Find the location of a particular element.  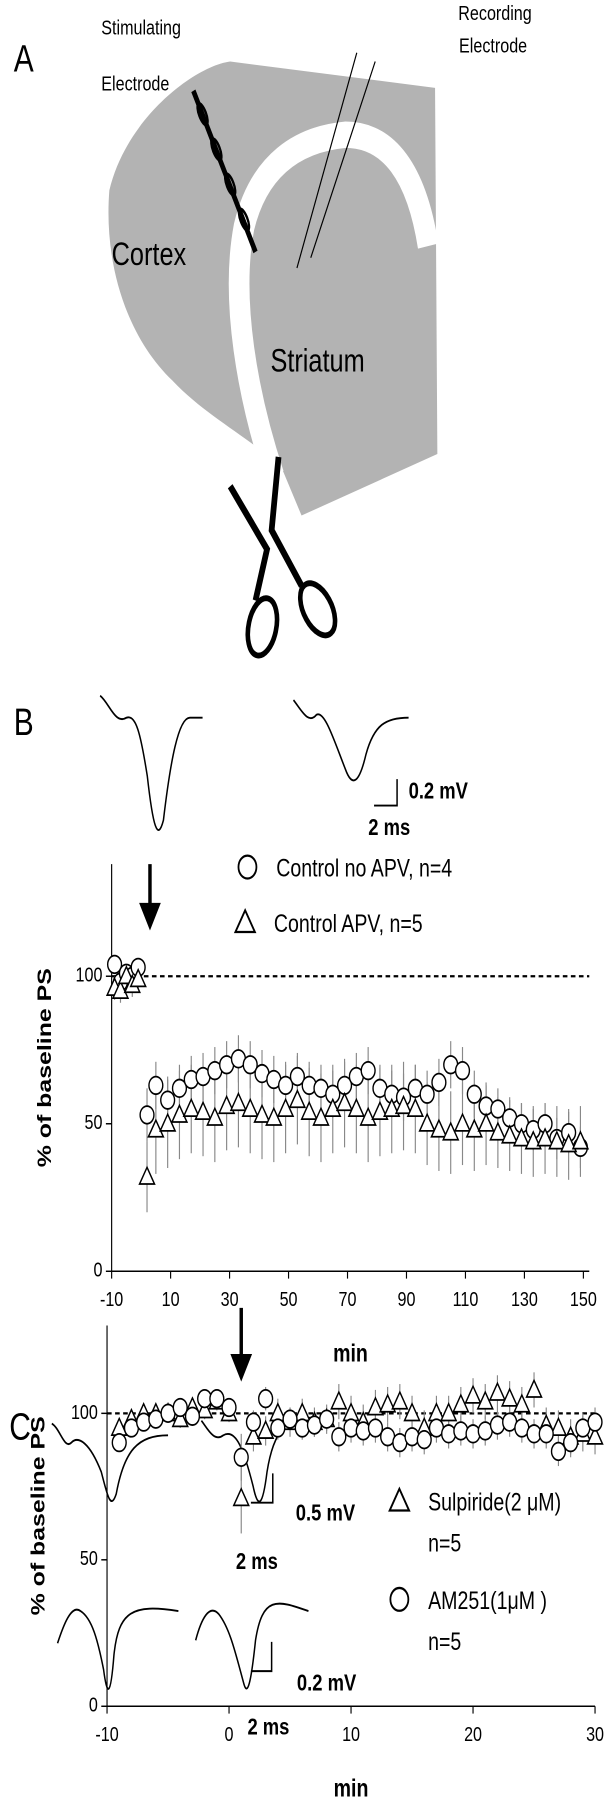

striatum-label: Striatum is located at coordinates (317, 362).